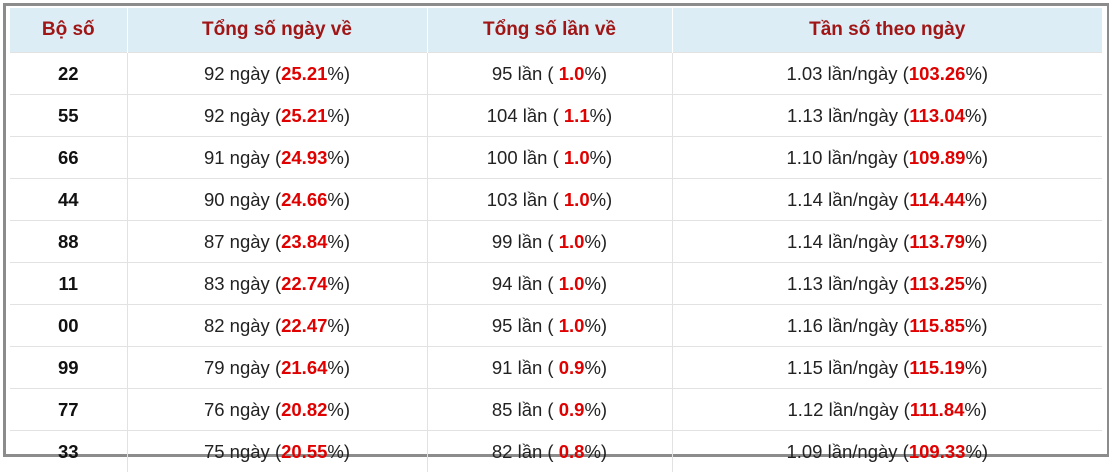  I want to click on cell: 11, so click(68, 284).